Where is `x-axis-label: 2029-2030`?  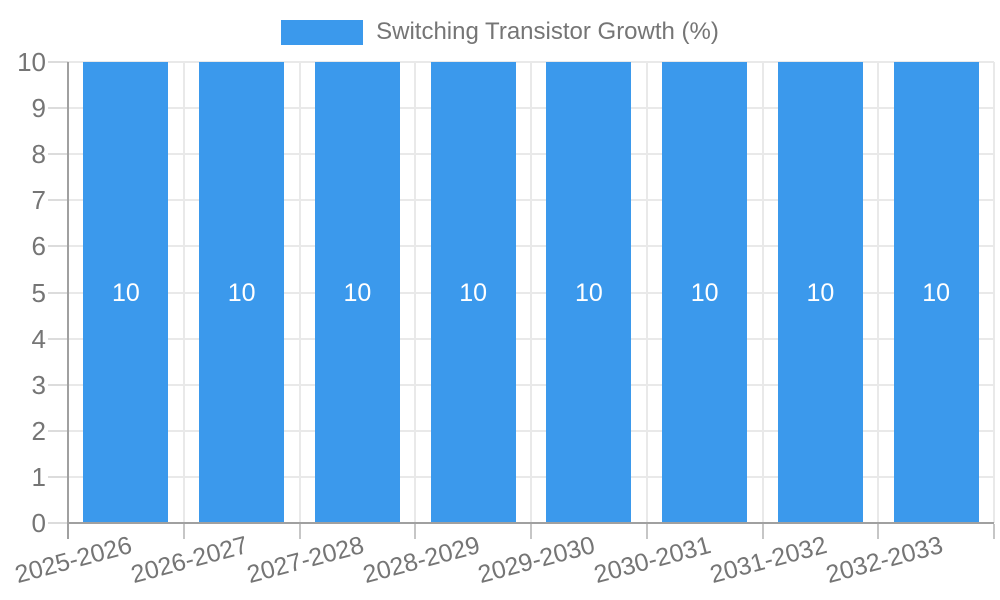
x-axis-label: 2029-2030 is located at coordinates (537, 560).